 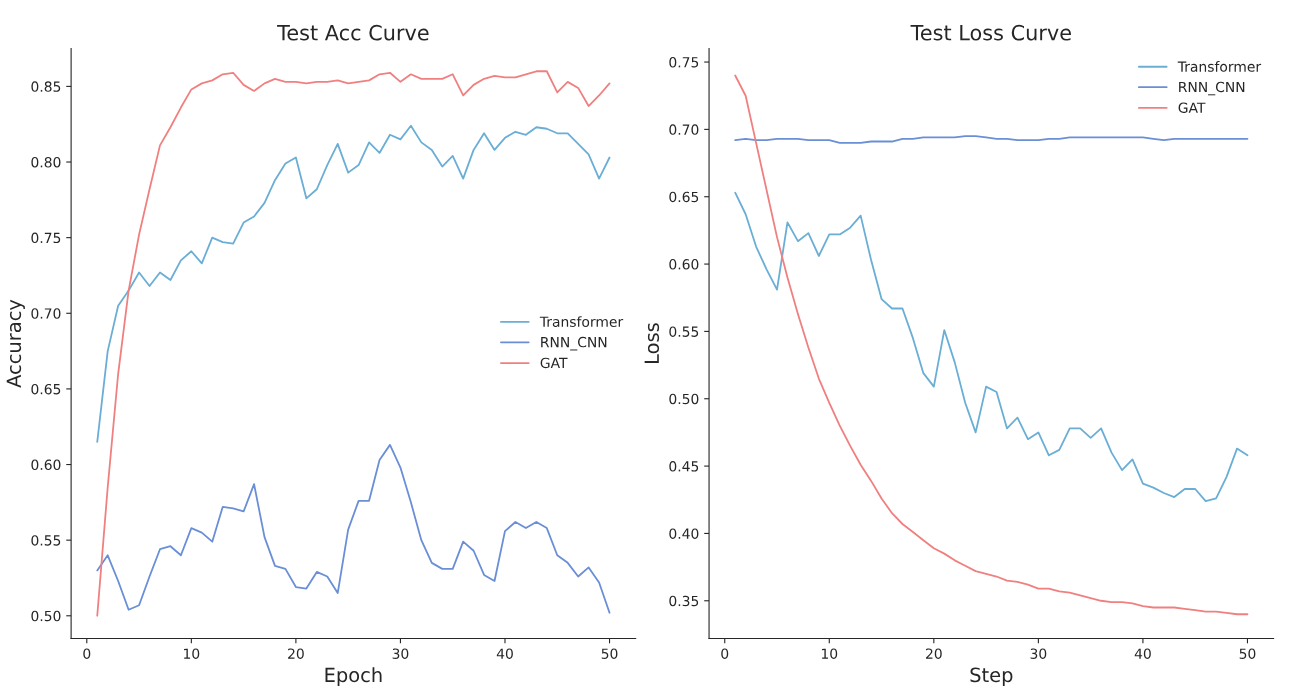 I want to click on x-axis-title: Epoch, so click(x=353, y=677).